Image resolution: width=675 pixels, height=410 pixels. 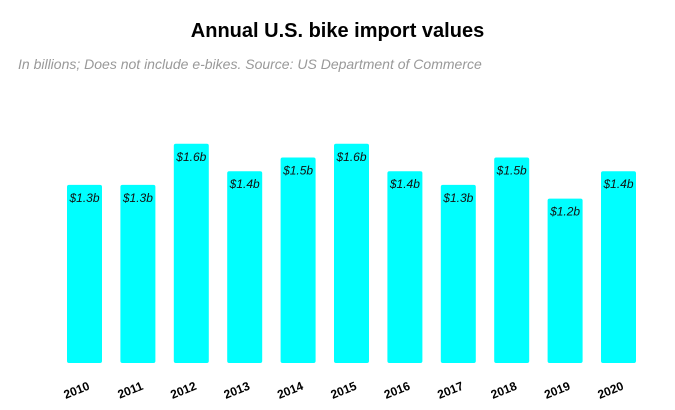 What do you see at coordinates (77, 390) in the screenshot?
I see `x-tick-label: 2010` at bounding box center [77, 390].